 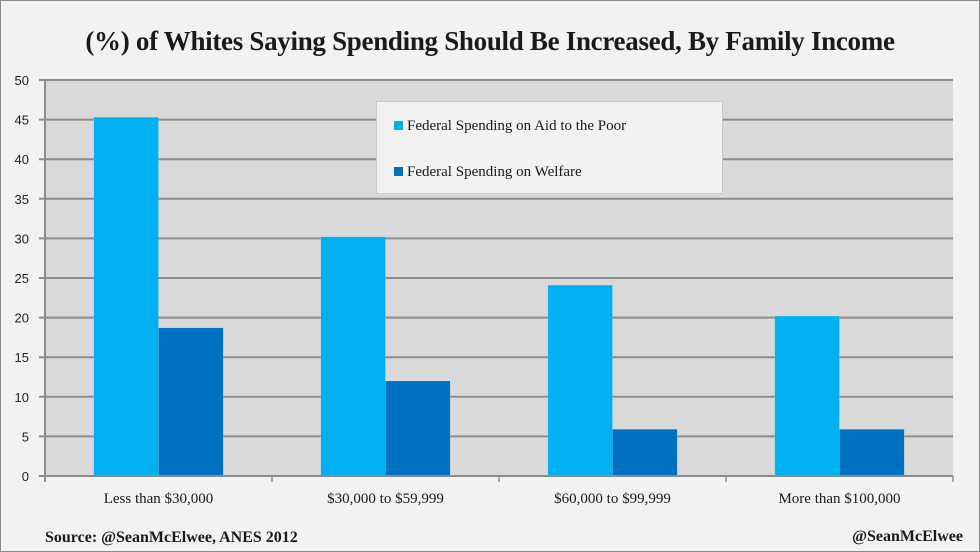 I want to click on x-category-label: $30,000 to $59,999, so click(x=385, y=499).